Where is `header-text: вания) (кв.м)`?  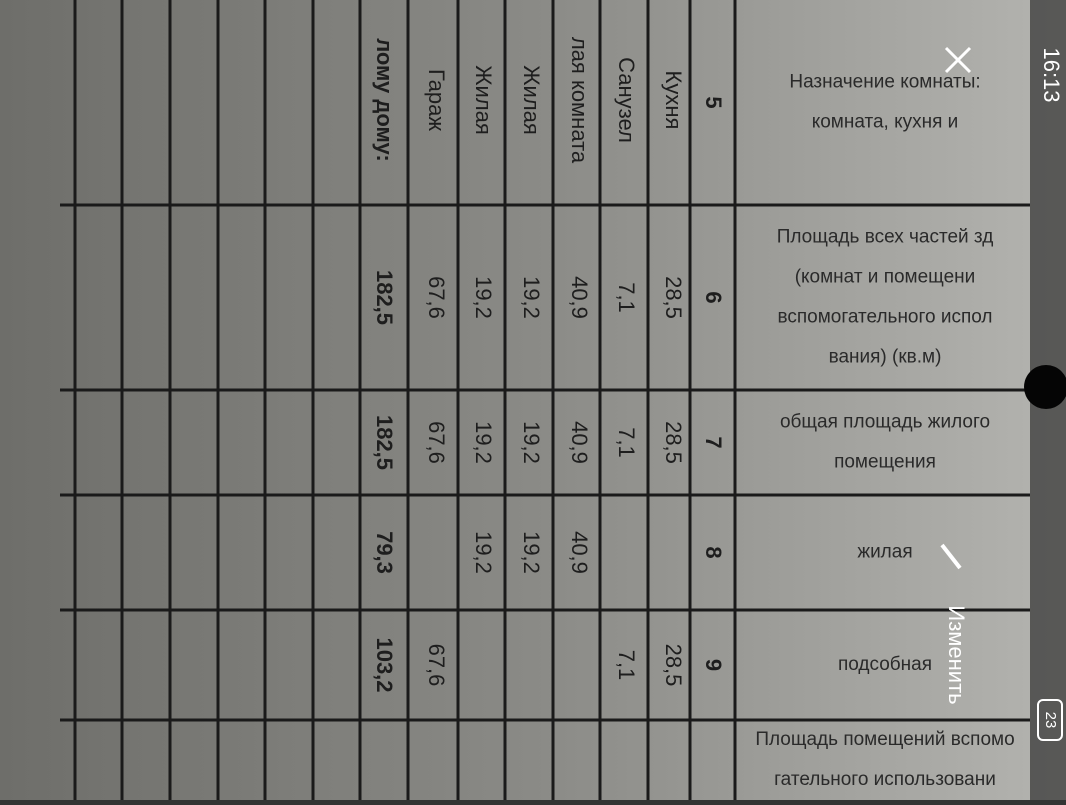 header-text: вания) (кв.м) is located at coordinates (885, 357).